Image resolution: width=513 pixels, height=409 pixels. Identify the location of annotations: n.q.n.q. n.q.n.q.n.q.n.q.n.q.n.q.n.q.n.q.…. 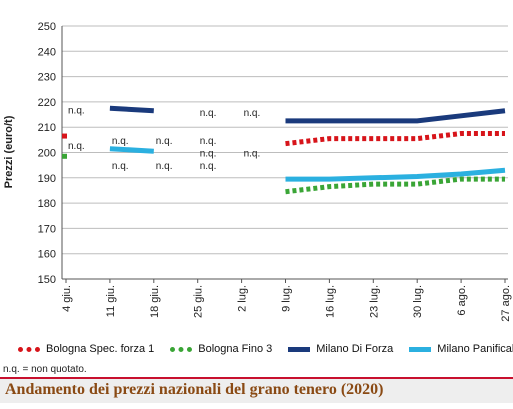
(164, 138).